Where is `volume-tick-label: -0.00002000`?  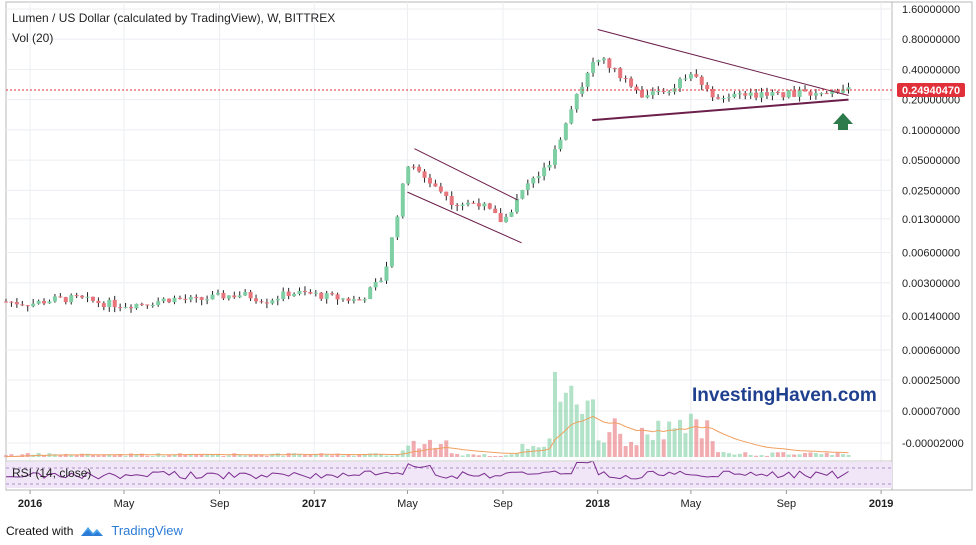 volume-tick-label: -0.00002000 is located at coordinates (933, 444).